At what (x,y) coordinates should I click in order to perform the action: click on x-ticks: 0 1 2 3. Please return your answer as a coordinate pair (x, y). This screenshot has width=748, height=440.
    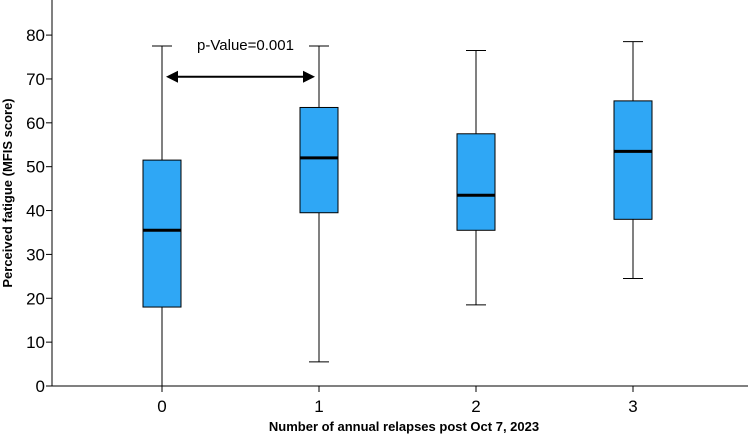
    Looking at the image, I should click on (397, 401).